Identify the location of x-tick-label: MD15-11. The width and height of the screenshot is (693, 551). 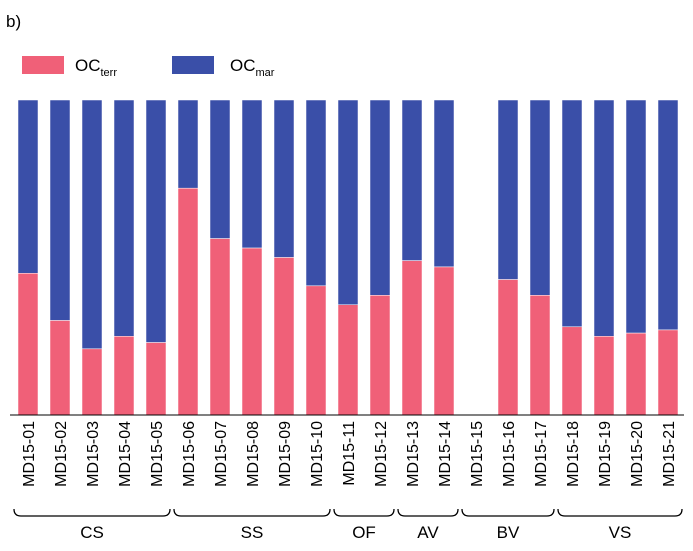
(349, 453).